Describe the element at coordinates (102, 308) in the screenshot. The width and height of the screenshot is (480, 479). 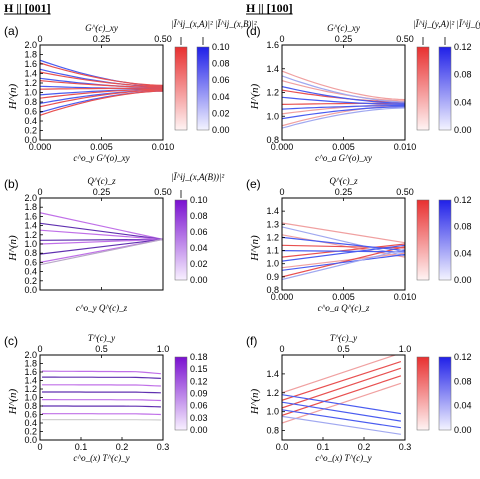
I see `x-axis-label: c^o_y Q^(c)_z` at that location.